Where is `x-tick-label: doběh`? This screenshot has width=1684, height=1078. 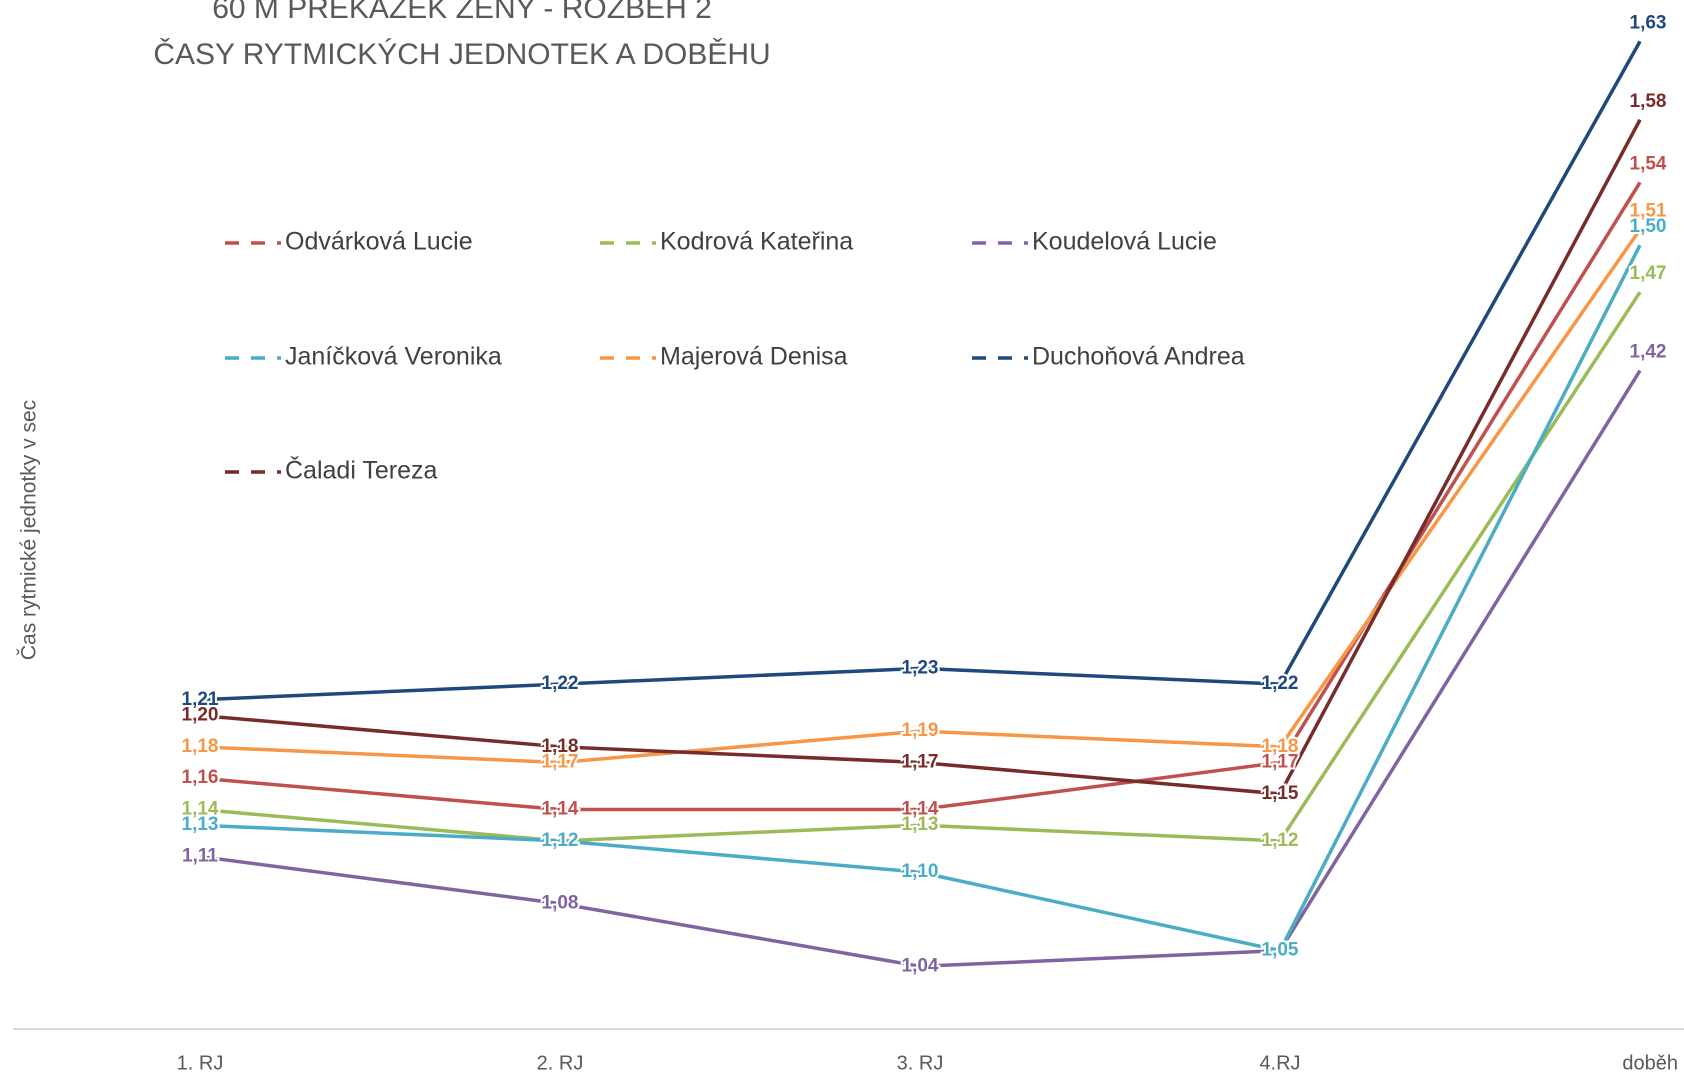
x-tick-label: doběh is located at coordinates (1650, 1063).